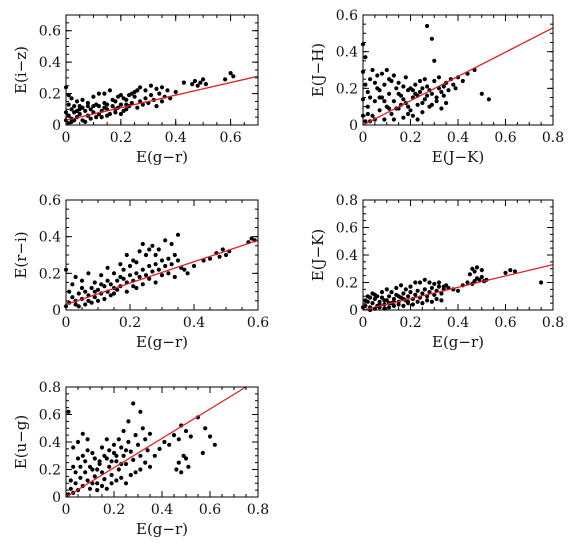  Describe the element at coordinates (436, 272) in the screenshot. I see `panel-4: 0 0.2 0.4 0.6 0.8 0 0.2 0.4 0.6 0.8 E(g−r) E(J−K)` at that location.